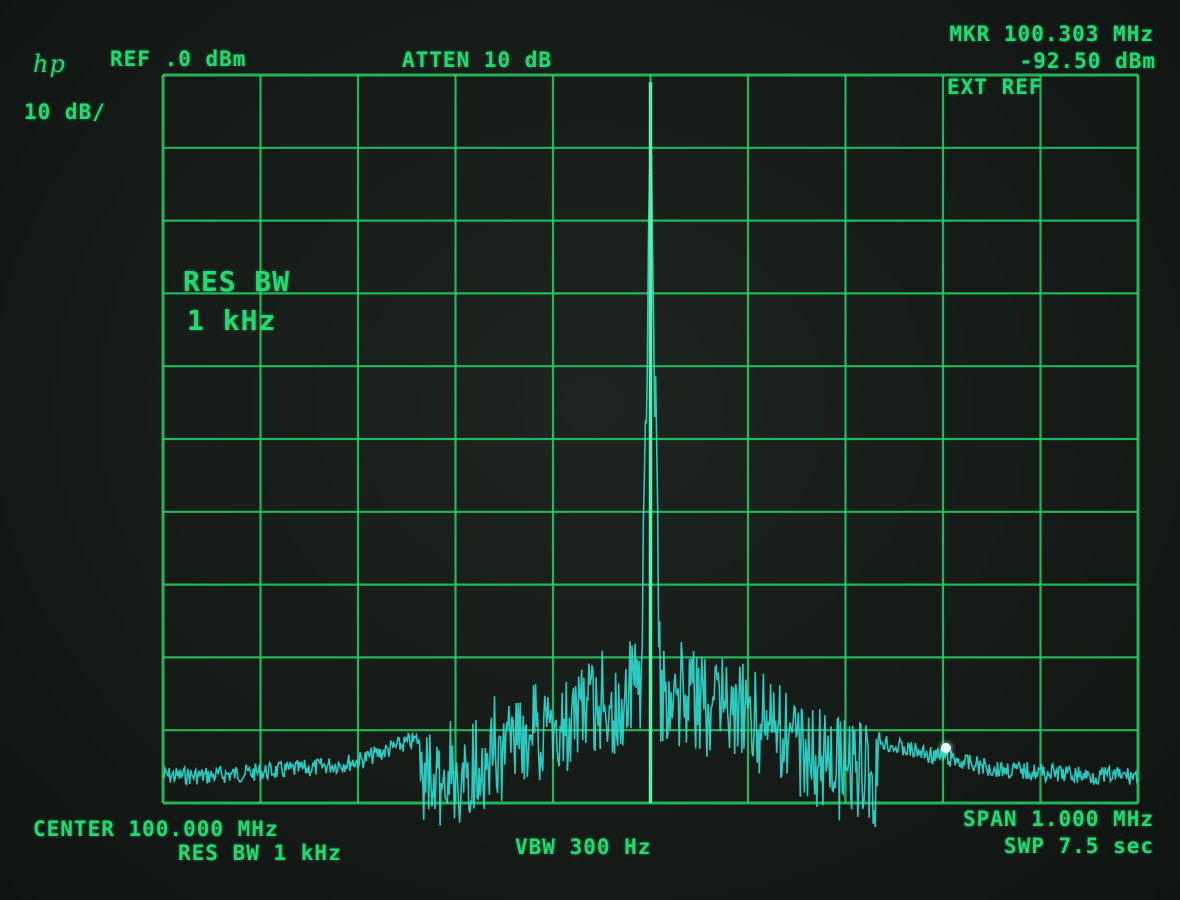  What do you see at coordinates (178, 59) in the screenshot?
I see `ref-level: REF .0 dBm` at bounding box center [178, 59].